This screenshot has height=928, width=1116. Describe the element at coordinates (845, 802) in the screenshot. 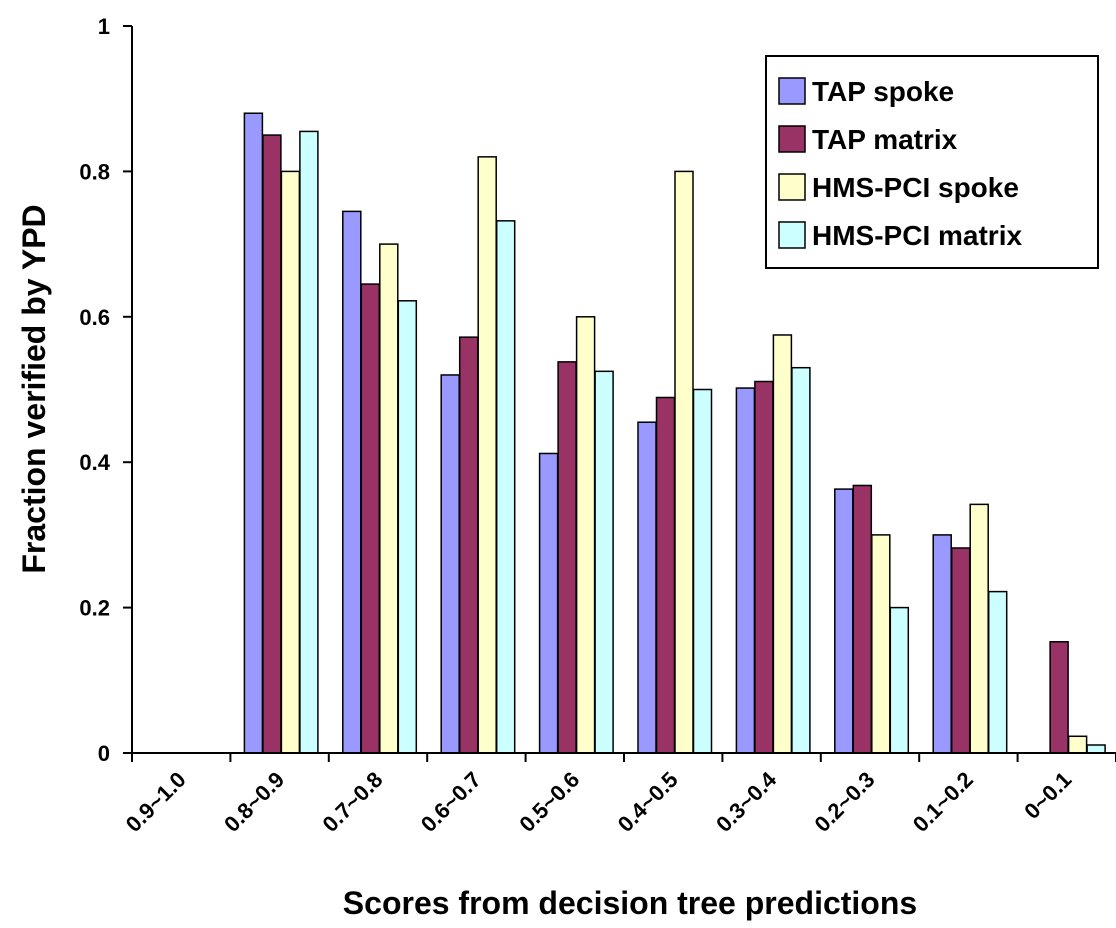

I see `x-tick-label: 0.2~0.3` at that location.